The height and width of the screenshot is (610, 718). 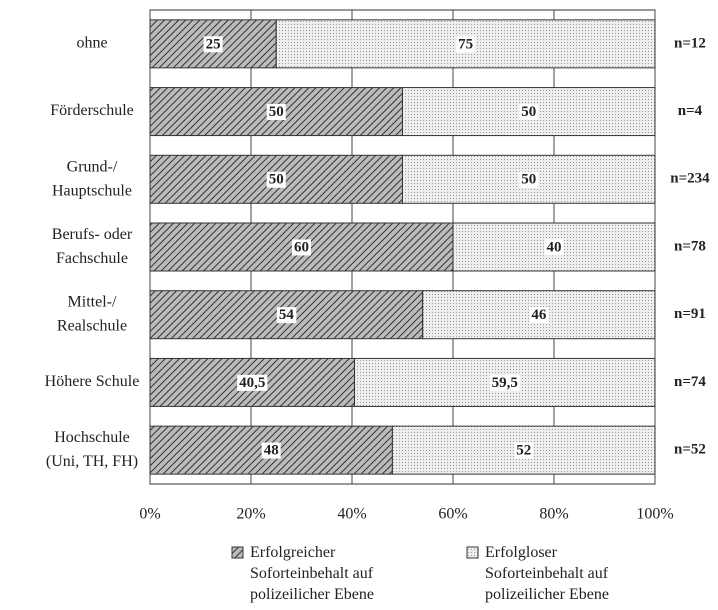 I want to click on data-label: 59,5, so click(x=505, y=383).